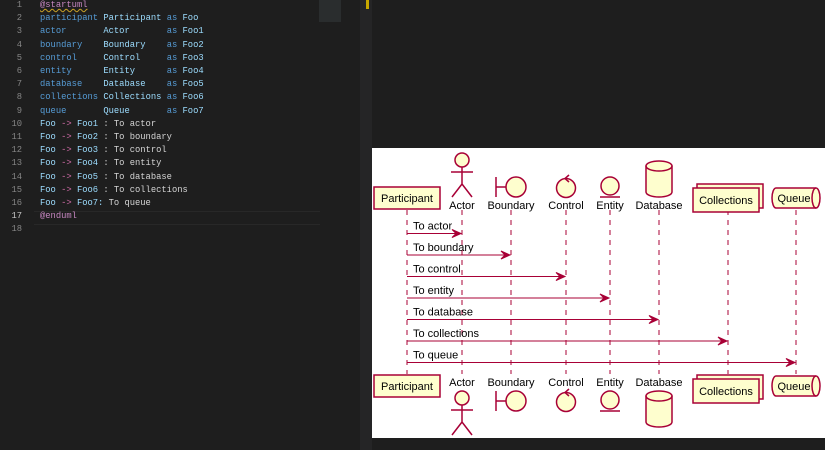  I want to click on code-line: @startuml, so click(64, 5).